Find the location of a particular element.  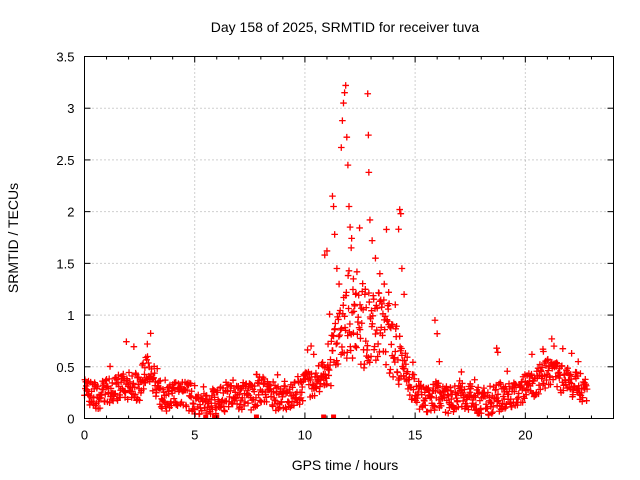

y-tick-label: 2.5 is located at coordinates (65, 160).